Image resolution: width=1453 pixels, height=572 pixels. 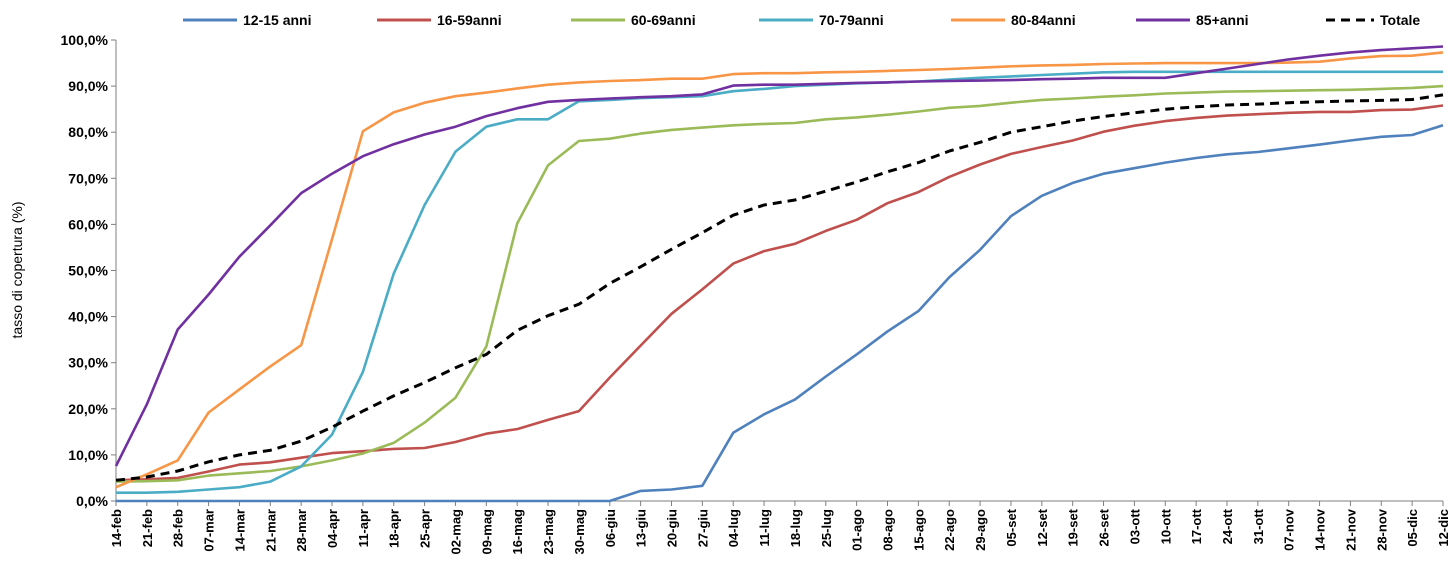 What do you see at coordinates (239, 530) in the screenshot?
I see `x-tick-label: 14-mar` at bounding box center [239, 530].